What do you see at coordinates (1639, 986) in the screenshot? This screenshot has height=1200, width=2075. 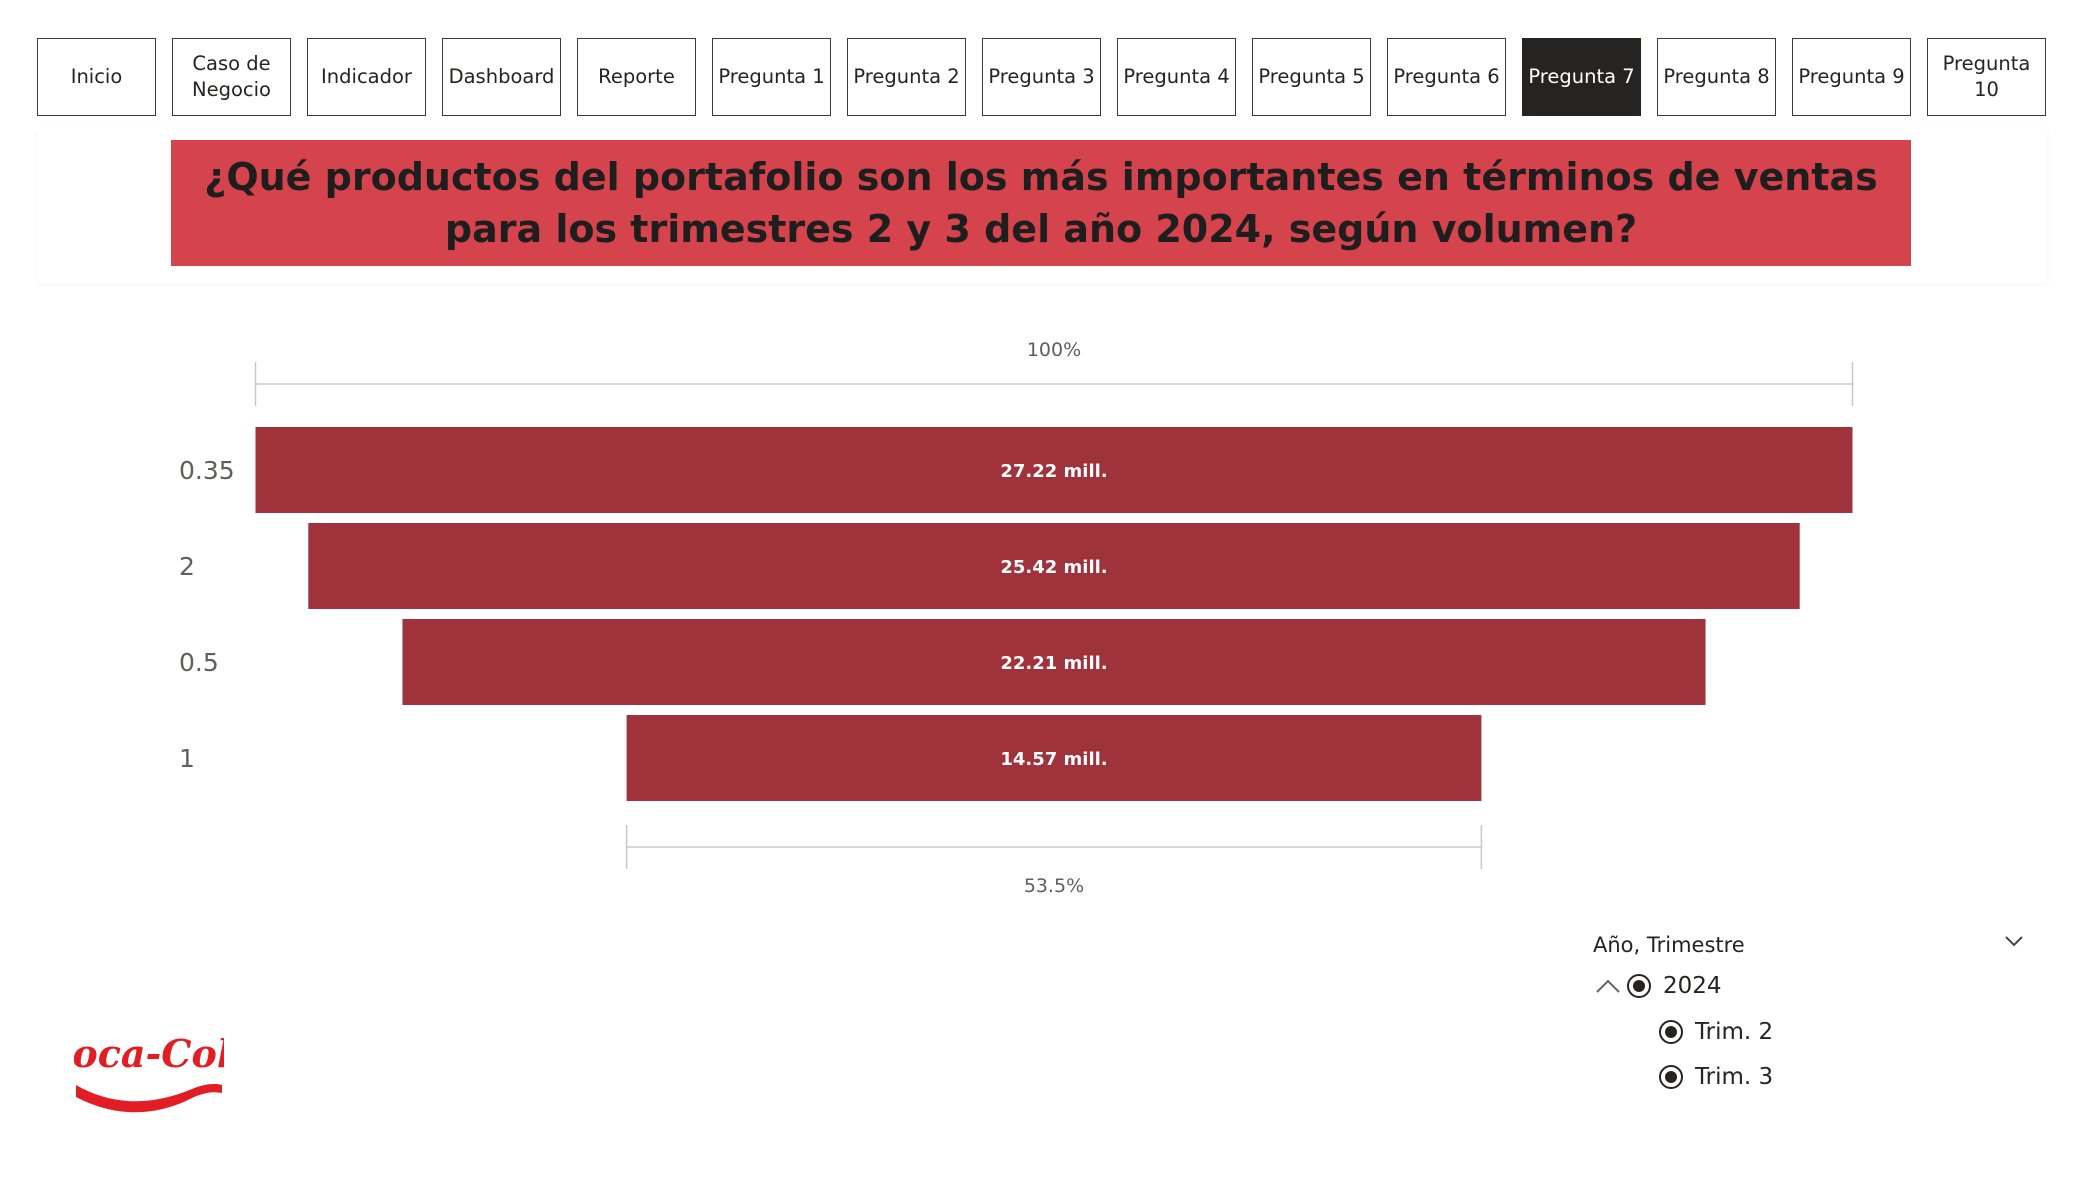 I see `radio-2024-icon` at bounding box center [1639, 986].